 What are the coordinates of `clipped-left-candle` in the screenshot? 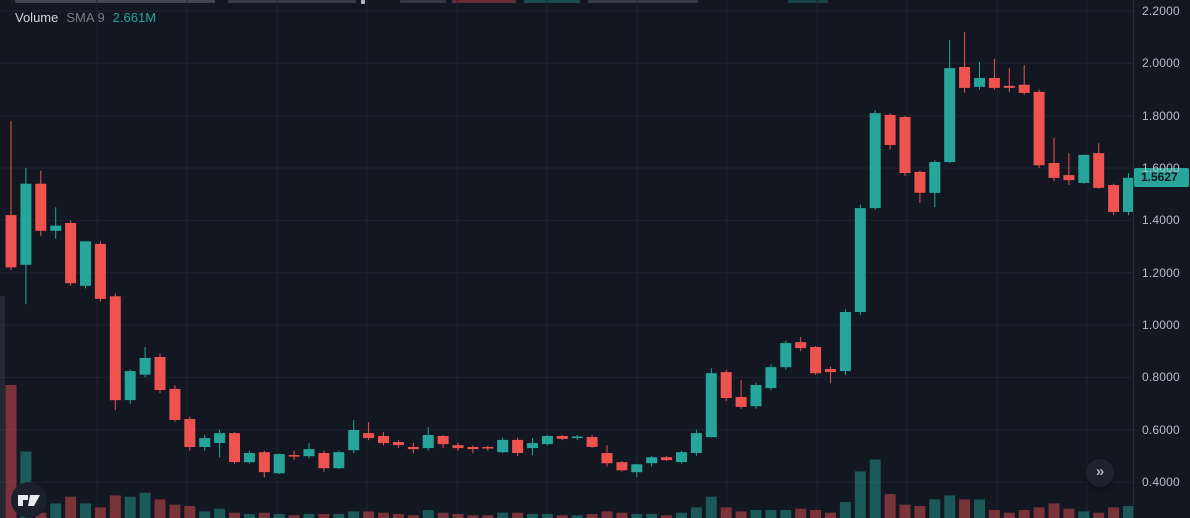 It's located at (2, 407).